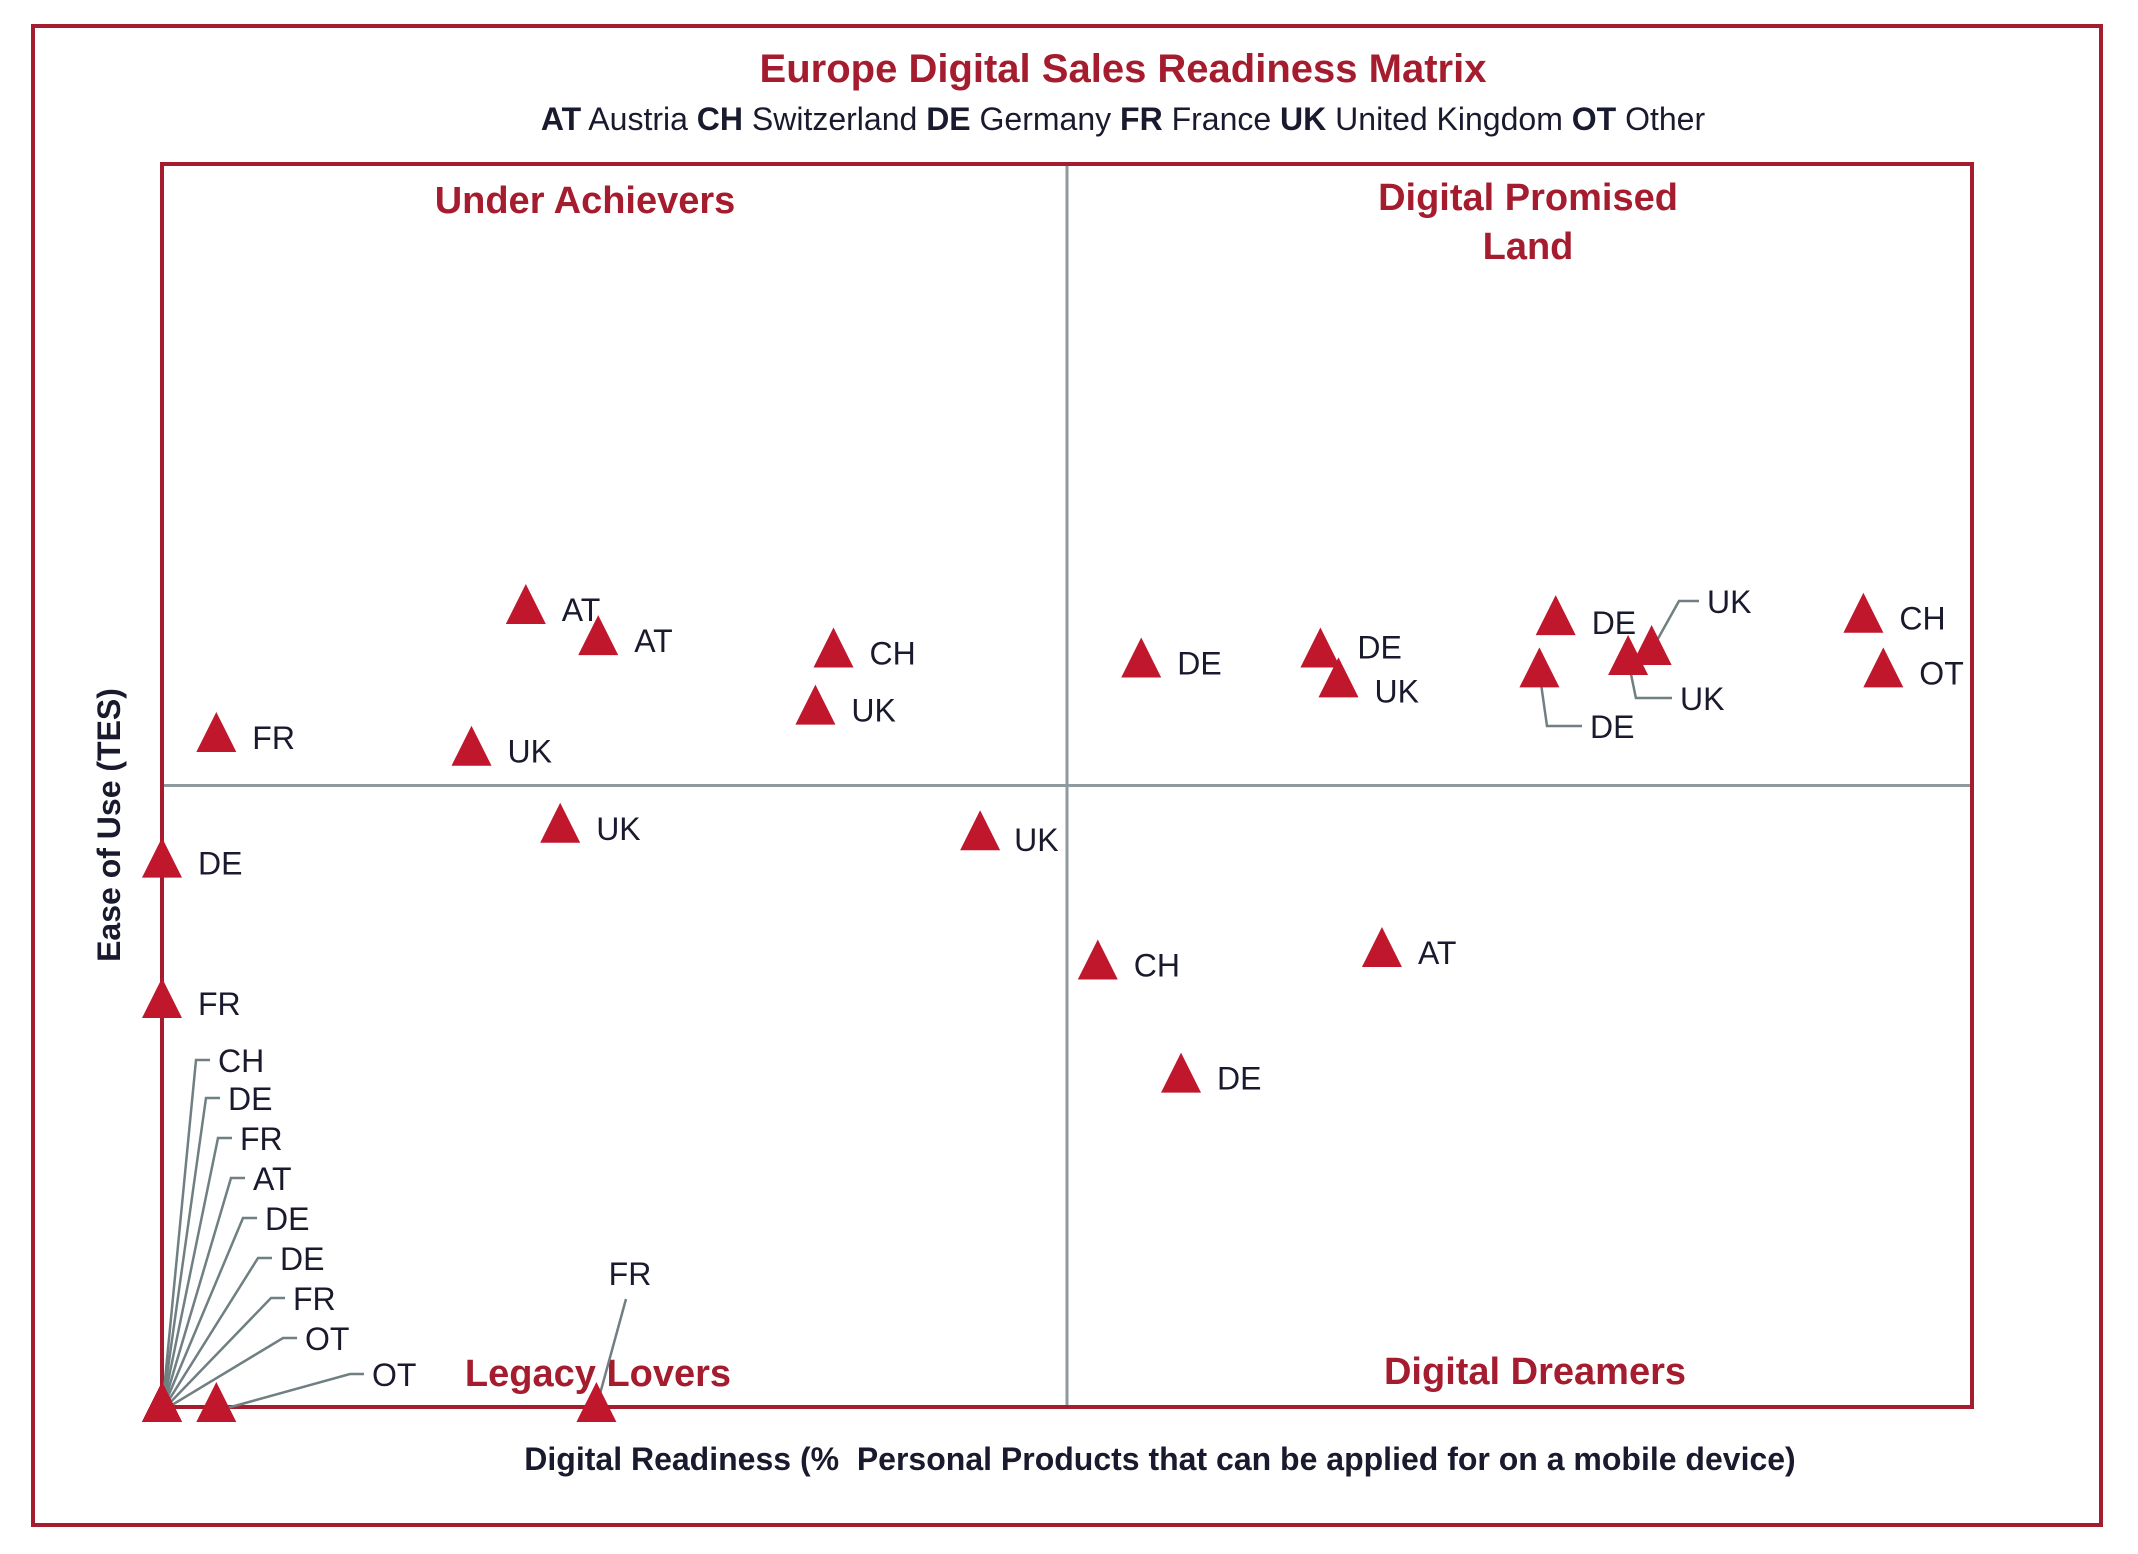  I want to click on legend-code: FR, so click(1137, 119).